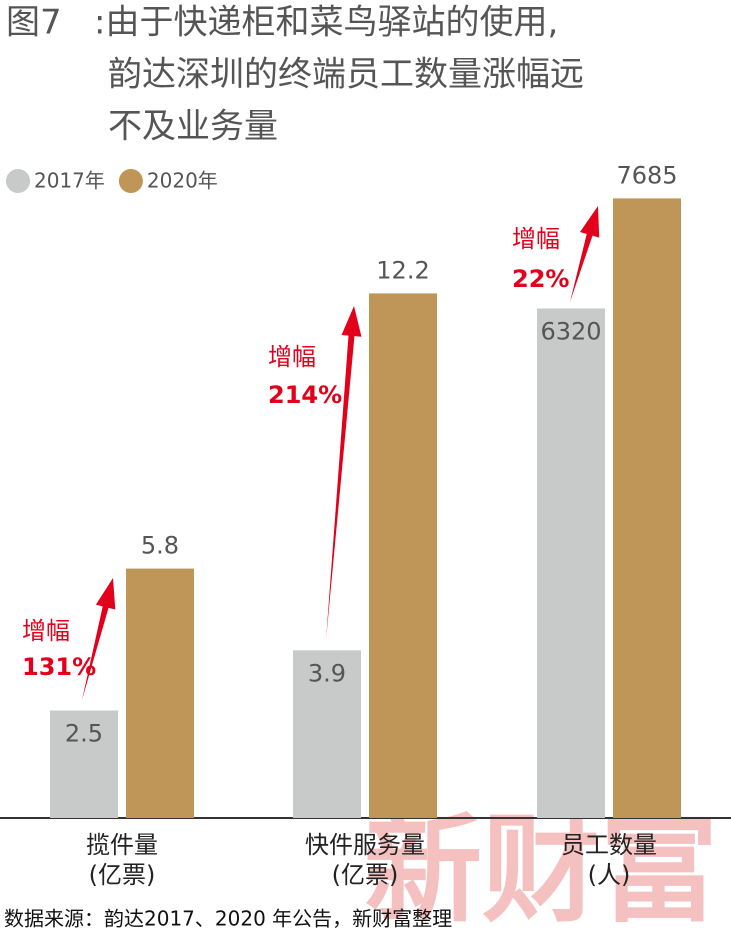  Describe the element at coordinates (402, 270) in the screenshot. I see `value-label: 12.2` at that location.